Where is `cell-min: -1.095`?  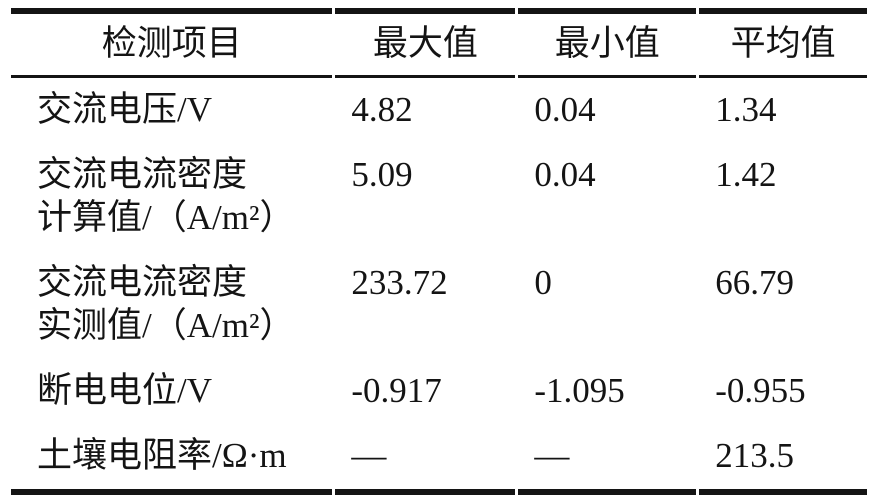 cell-min: -1.095 is located at coordinates (579, 390).